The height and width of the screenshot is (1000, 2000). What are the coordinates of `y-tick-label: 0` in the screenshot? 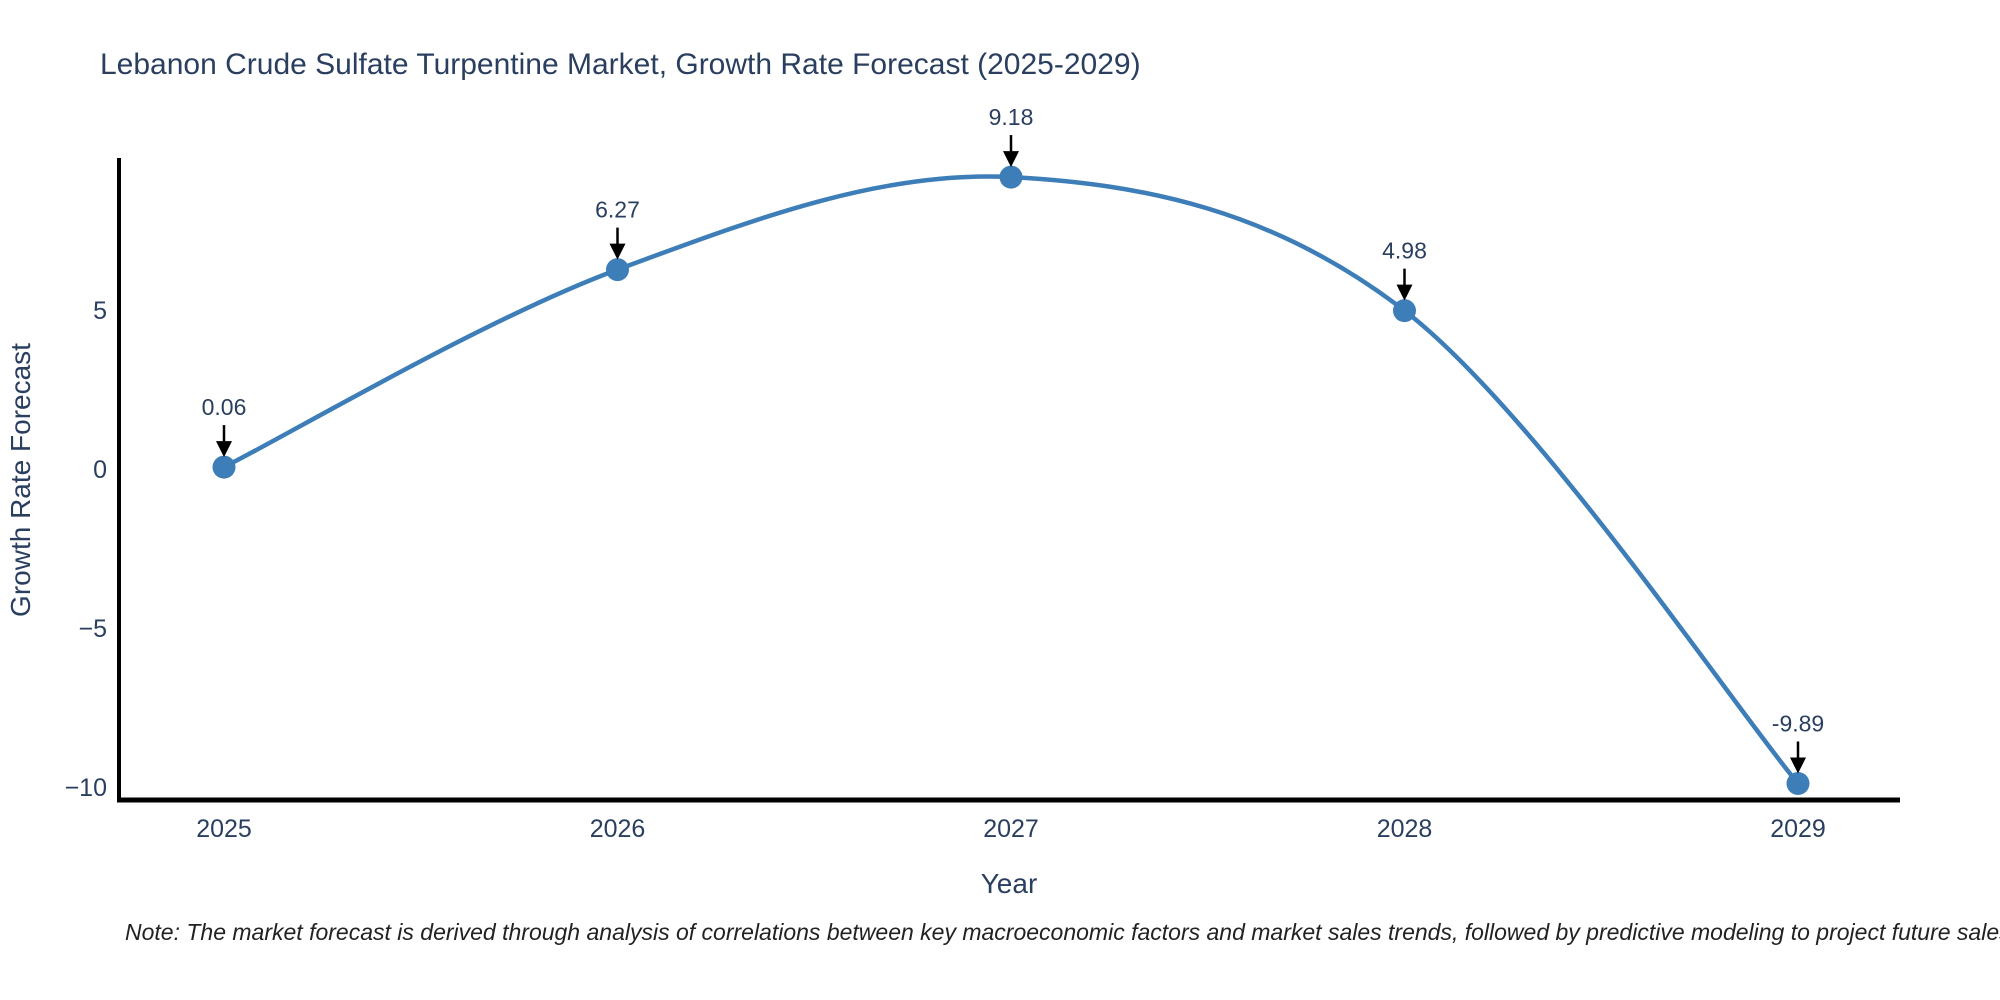 It's located at (100, 470).